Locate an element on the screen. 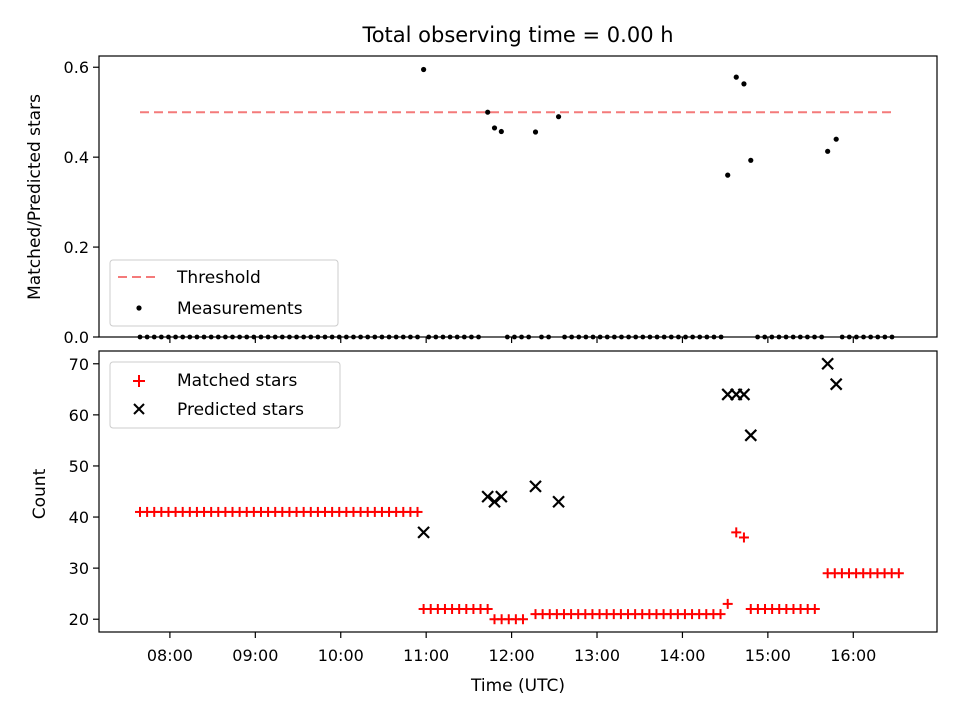 Image resolution: width=960 pixels, height=720 pixels. y-tick-label: 30 is located at coordinates (79, 568).